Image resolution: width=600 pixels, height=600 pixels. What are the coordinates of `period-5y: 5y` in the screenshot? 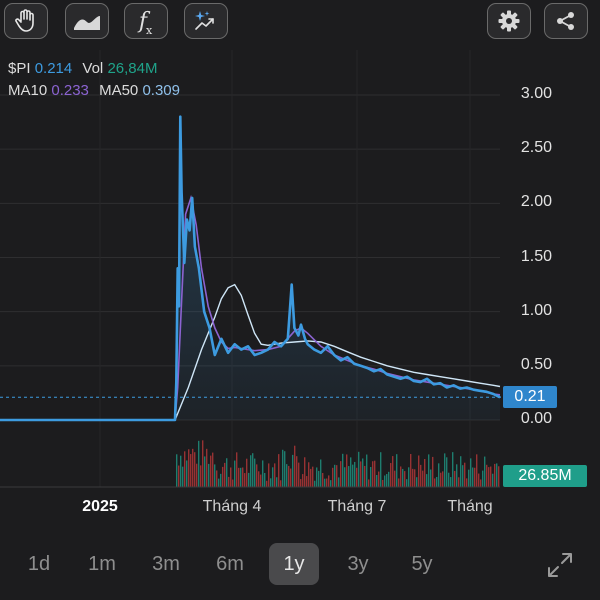 It's located at (422, 564).